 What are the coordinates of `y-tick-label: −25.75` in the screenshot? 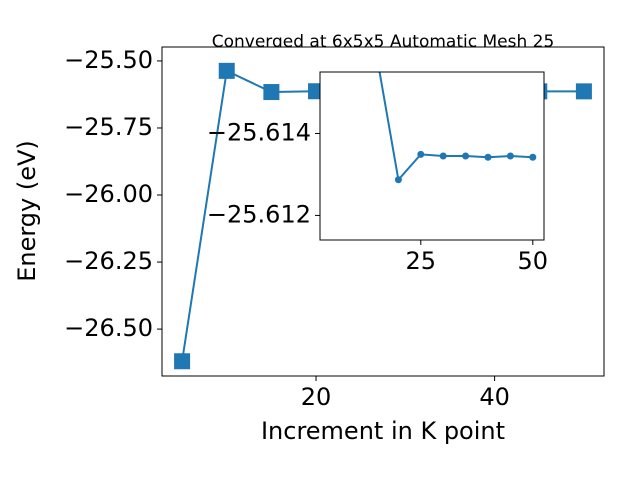 It's located at (108, 127).